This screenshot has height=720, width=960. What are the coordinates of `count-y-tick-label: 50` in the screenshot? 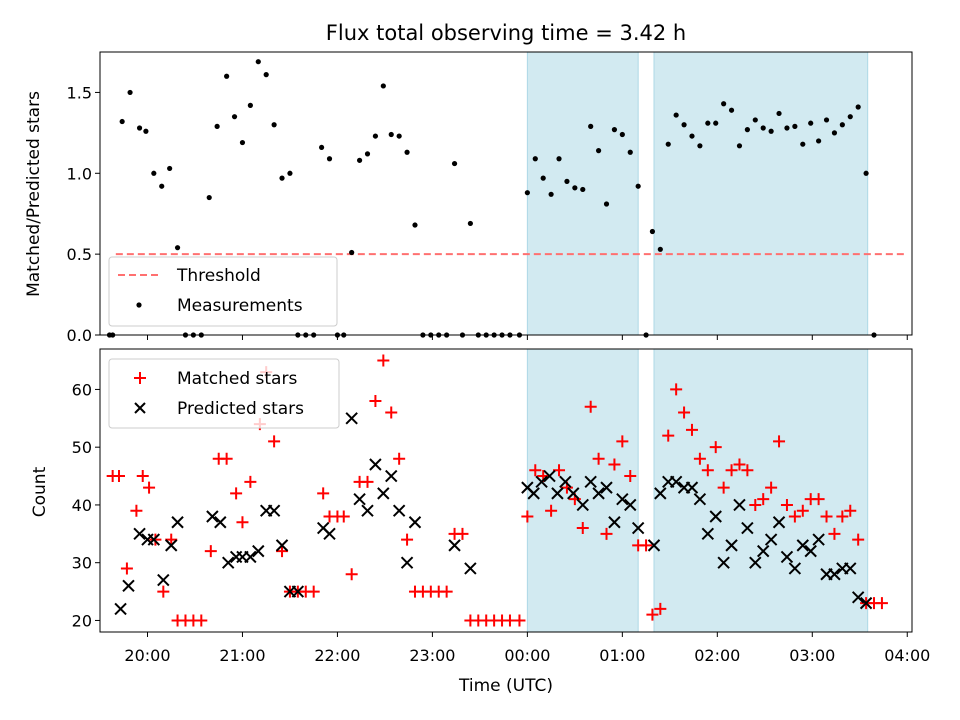 It's located at (82, 447).